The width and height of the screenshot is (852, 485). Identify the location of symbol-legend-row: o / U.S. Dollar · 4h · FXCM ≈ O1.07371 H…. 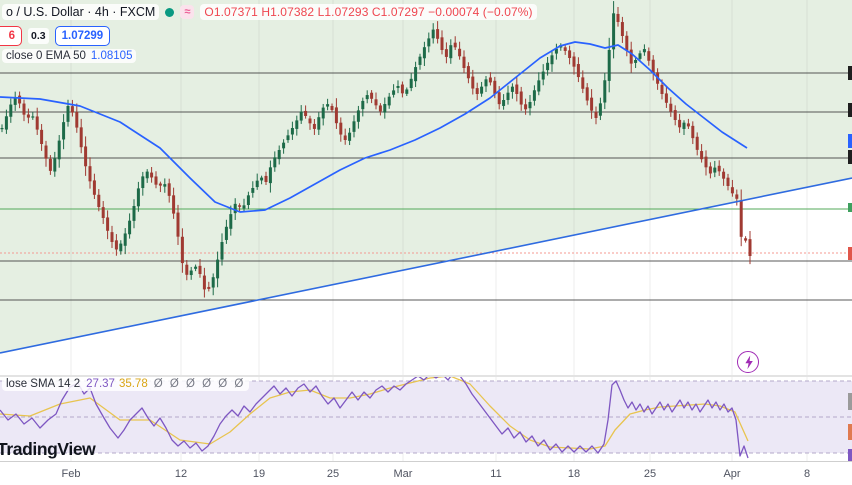
(269, 12).